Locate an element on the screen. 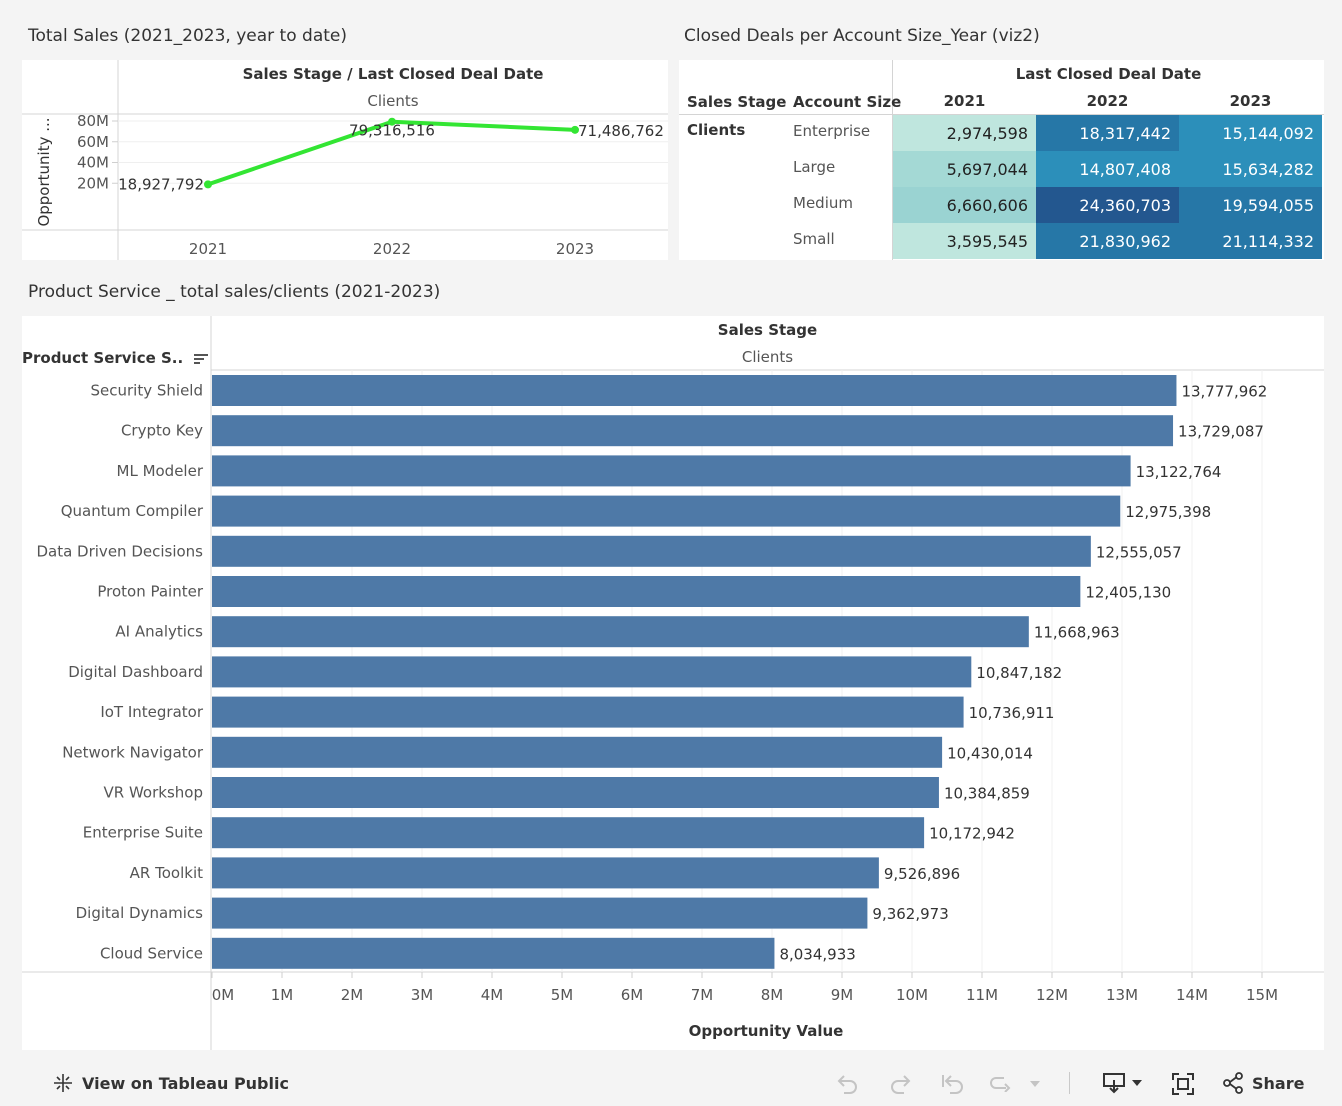  line-x-tick-label: 2022 is located at coordinates (392, 249).